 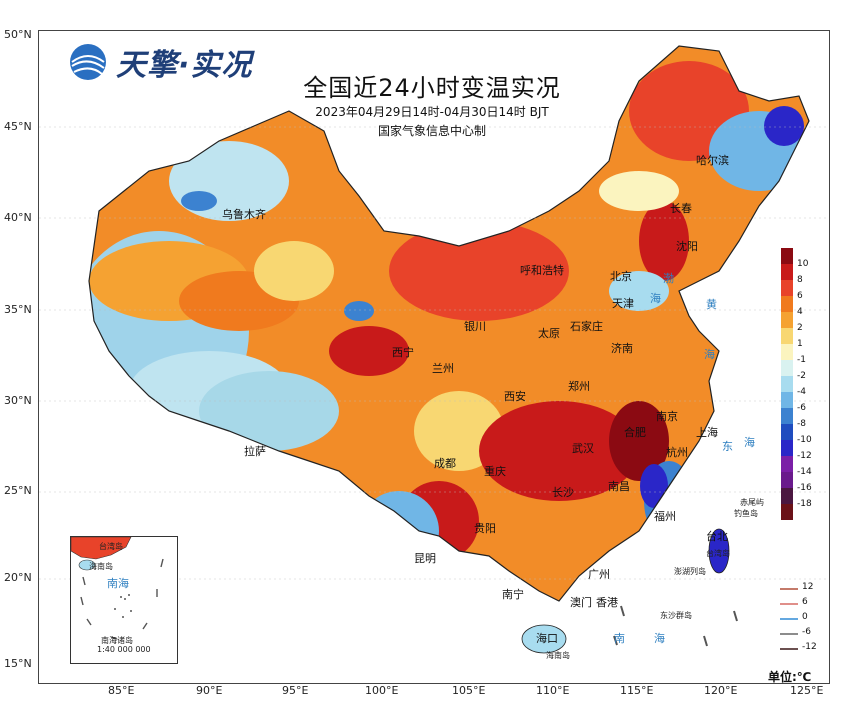 I want to click on colorbar-label: -16, so click(x=804, y=488).